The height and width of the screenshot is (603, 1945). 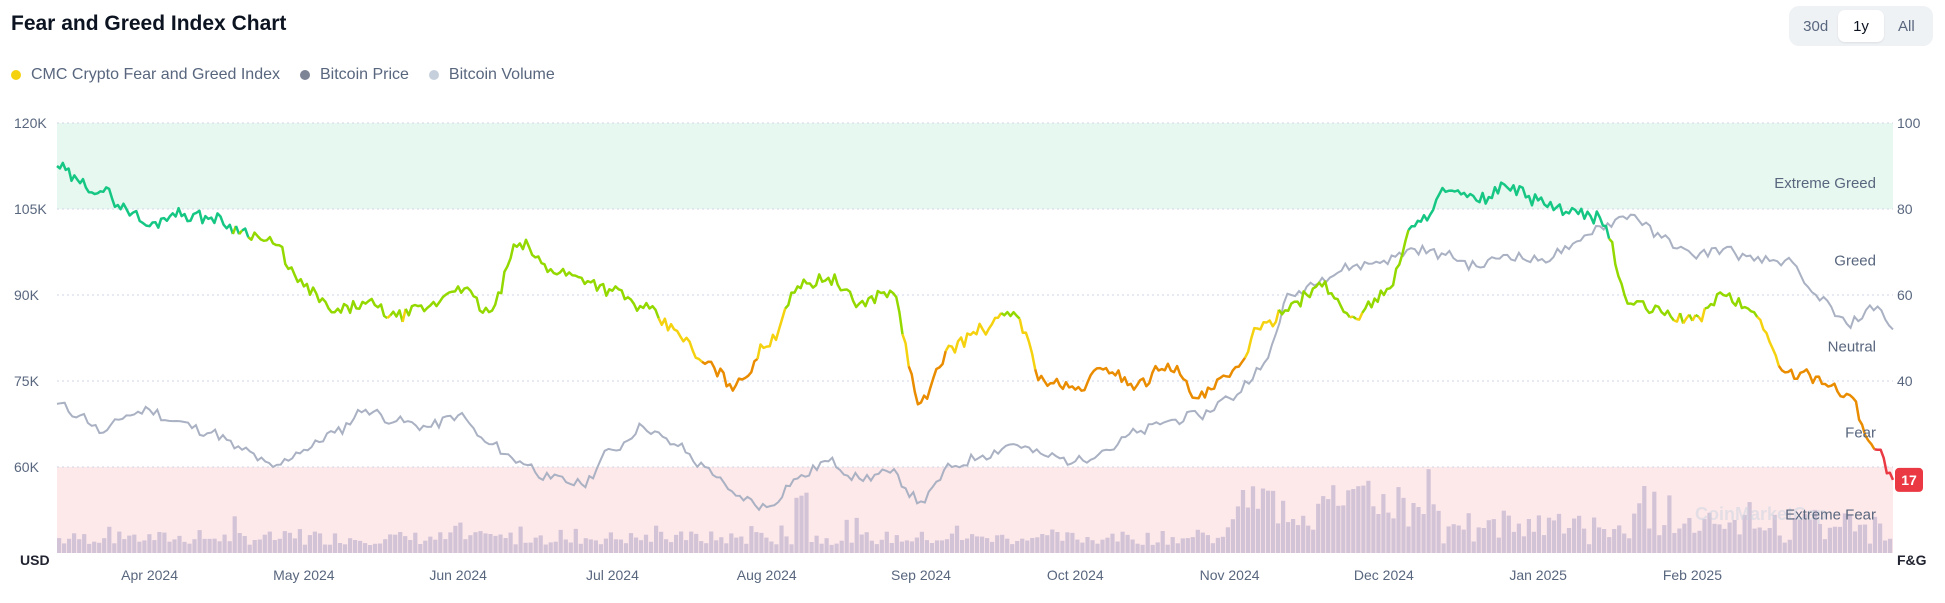 I want to click on chart-title: Fear and Greed Index Chart, so click(x=149, y=23).